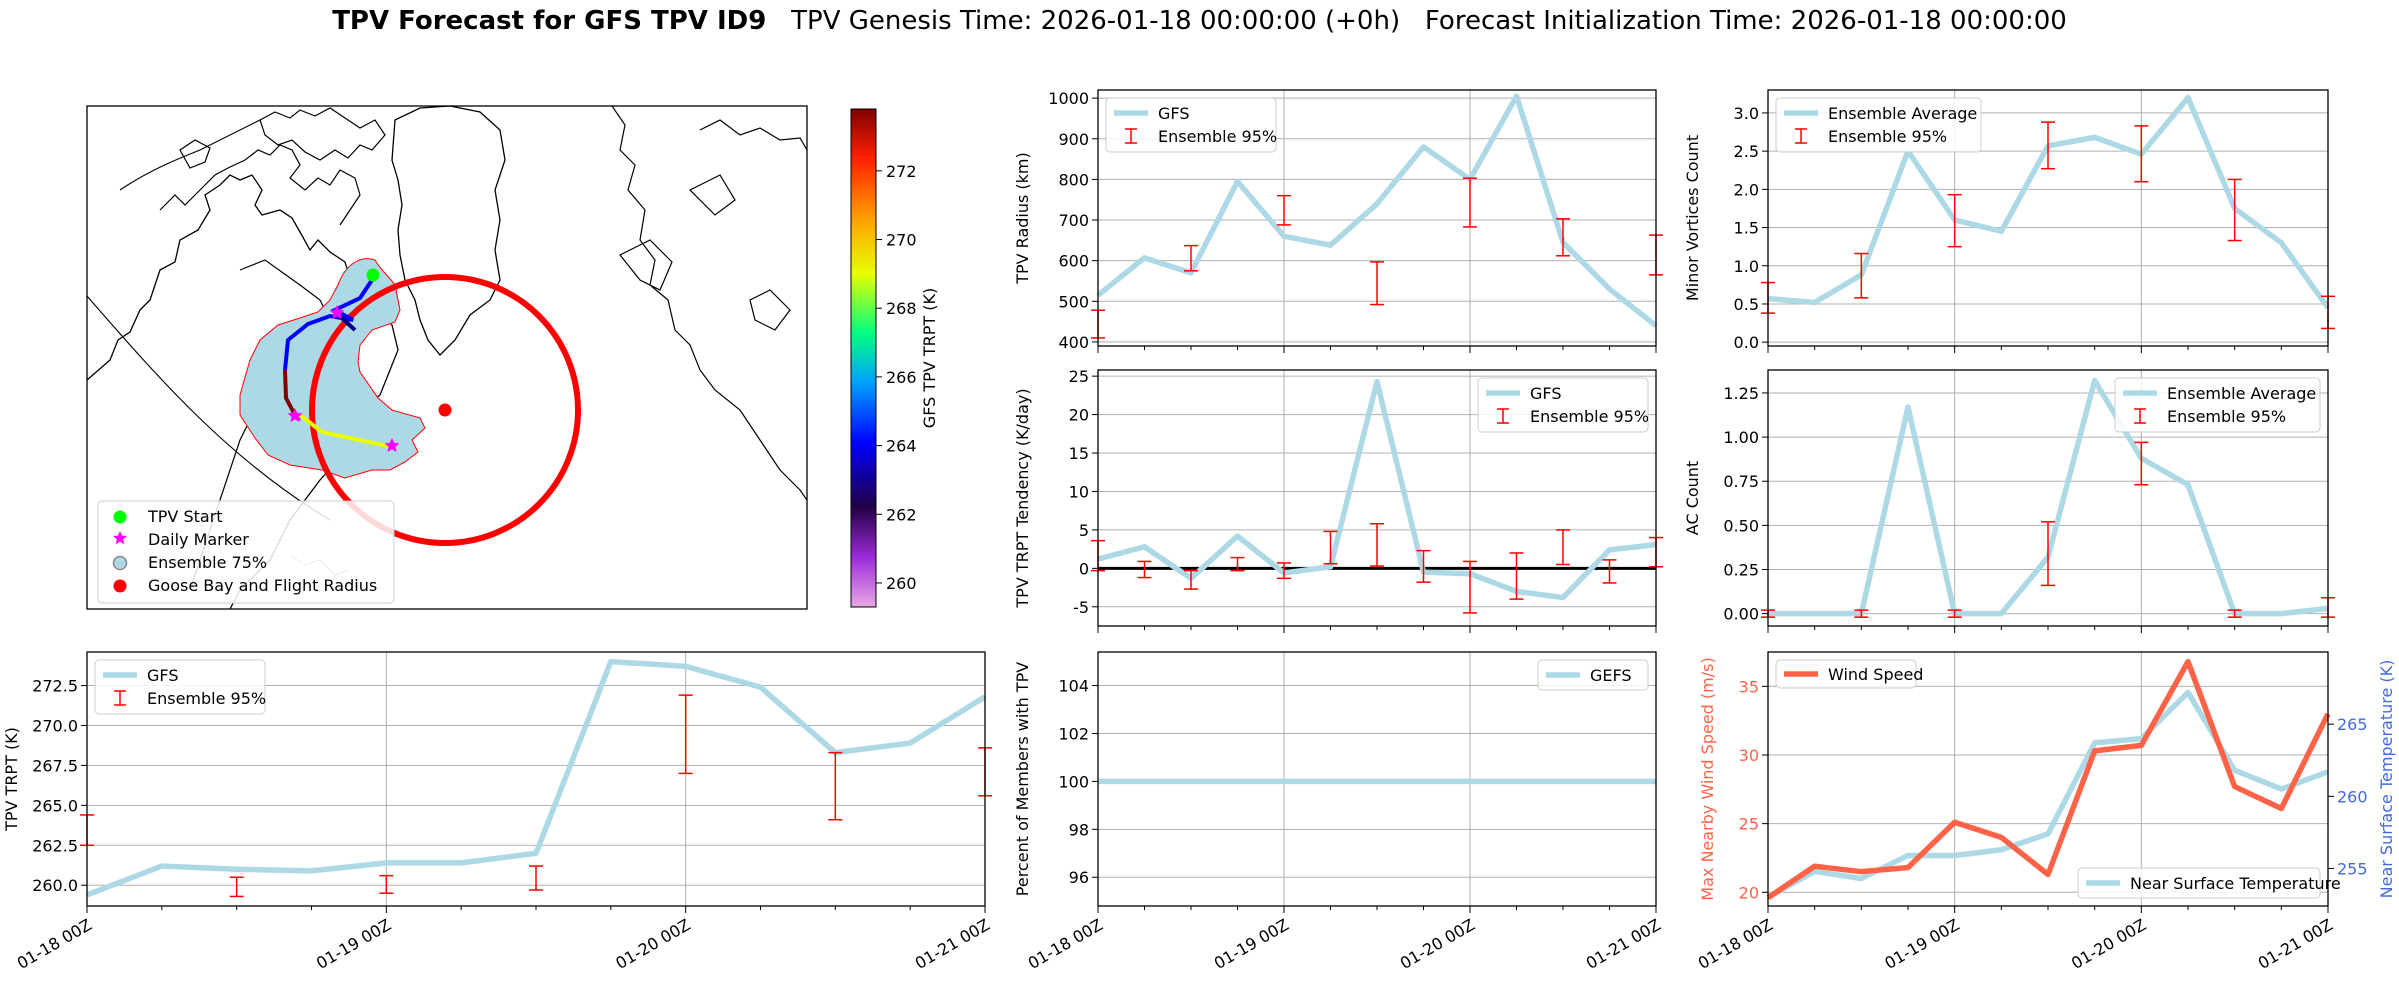  I want to click on y-axis-label: TPV TRPT Tendency (K/day), so click(1022, 498).